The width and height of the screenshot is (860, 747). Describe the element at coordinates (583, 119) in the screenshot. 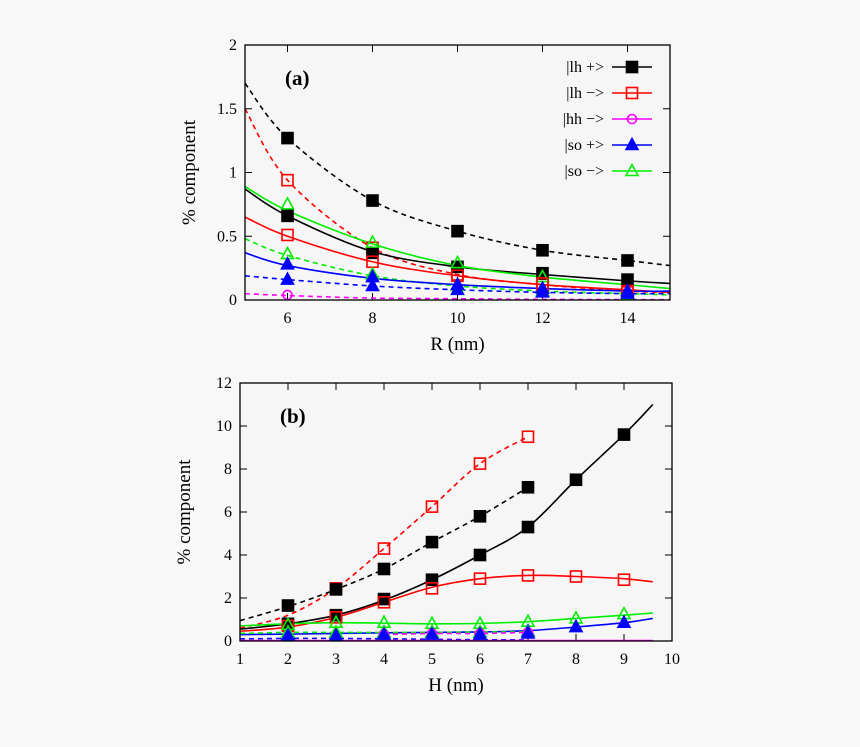

I see `legend-label: |hh −>` at that location.